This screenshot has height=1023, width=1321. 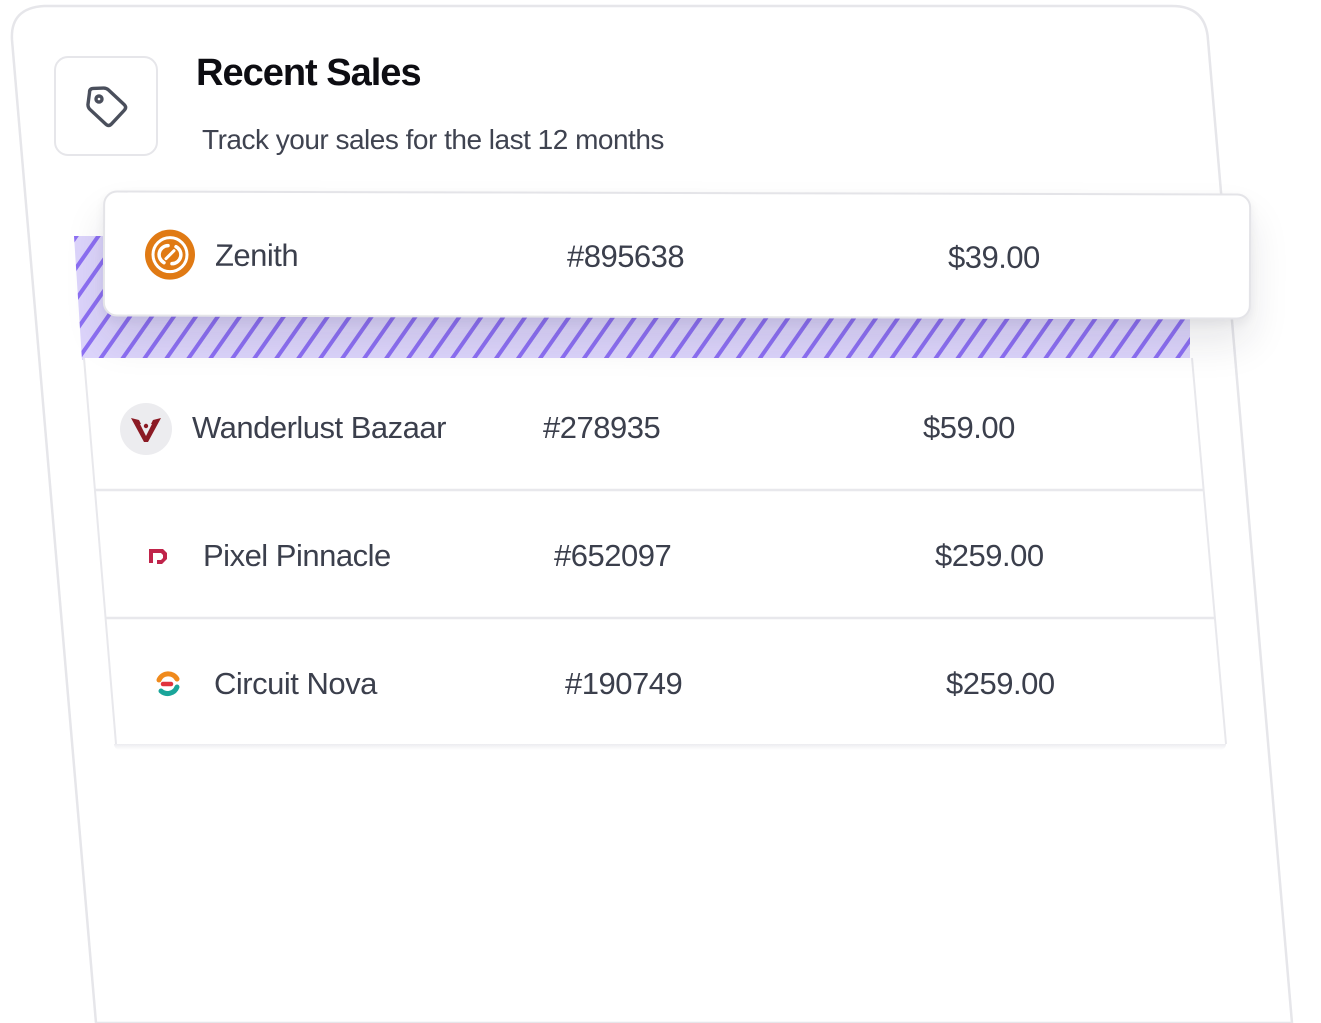 I want to click on zenith-logo-icon, so click(x=170, y=255).